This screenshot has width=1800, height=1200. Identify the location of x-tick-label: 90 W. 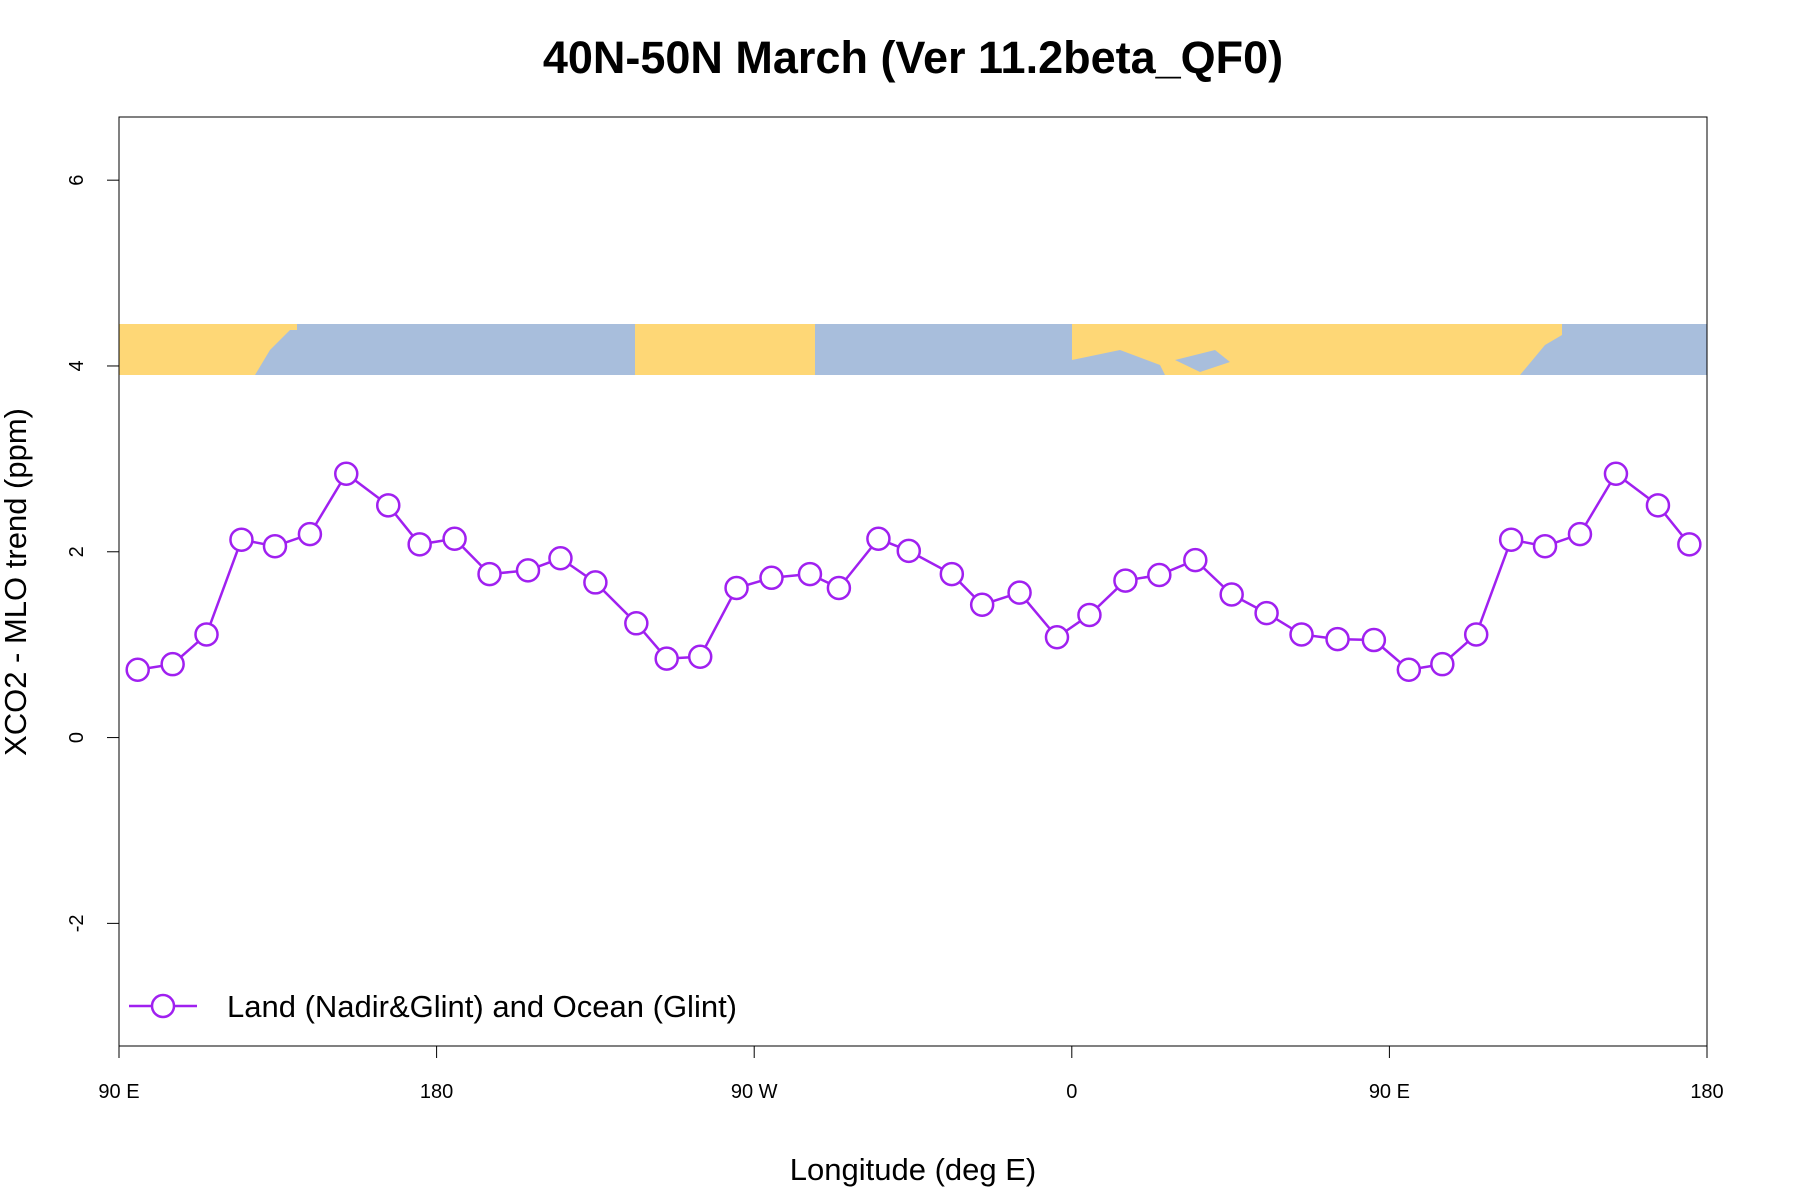
(754, 1092).